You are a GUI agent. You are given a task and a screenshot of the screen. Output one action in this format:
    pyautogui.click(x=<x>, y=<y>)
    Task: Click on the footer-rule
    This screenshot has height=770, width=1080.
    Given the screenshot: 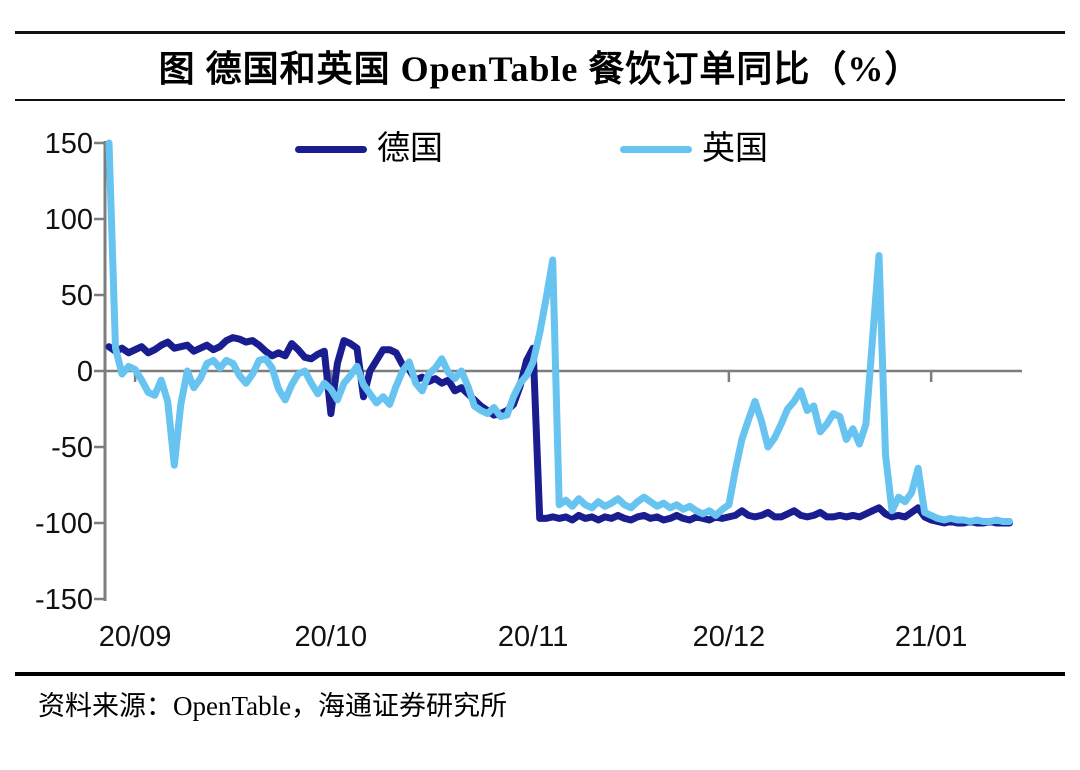 What is the action you would take?
    pyautogui.click(x=540, y=674)
    